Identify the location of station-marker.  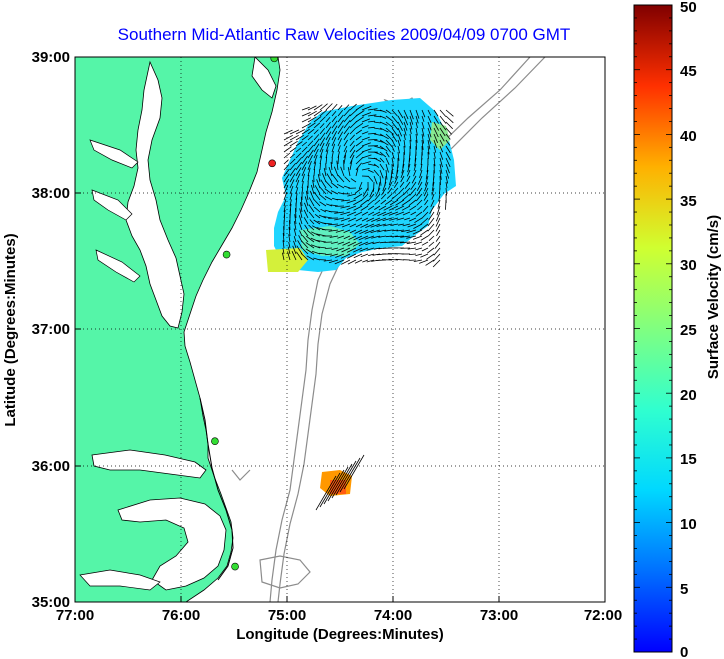
(272, 163).